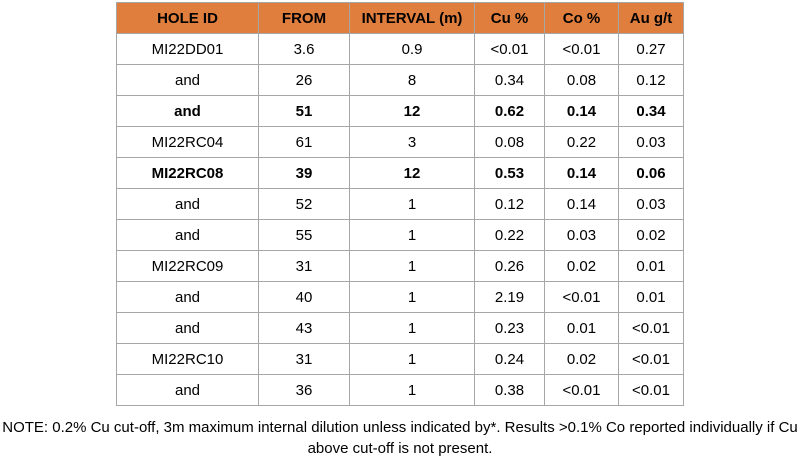 The image size is (800, 462). Describe the element at coordinates (304, 390) in the screenshot. I see `table-cell: 36` at that location.